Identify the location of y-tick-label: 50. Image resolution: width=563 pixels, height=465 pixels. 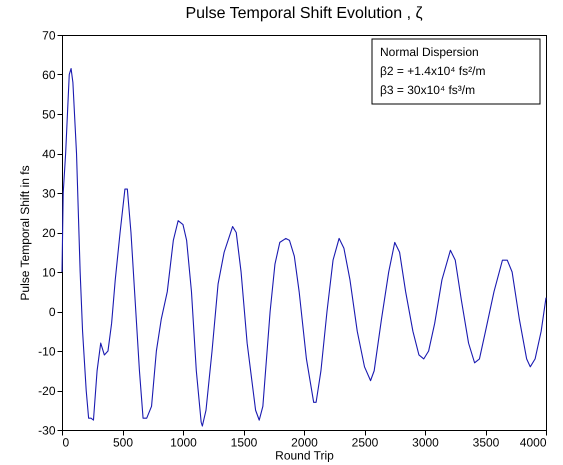
(49, 115).